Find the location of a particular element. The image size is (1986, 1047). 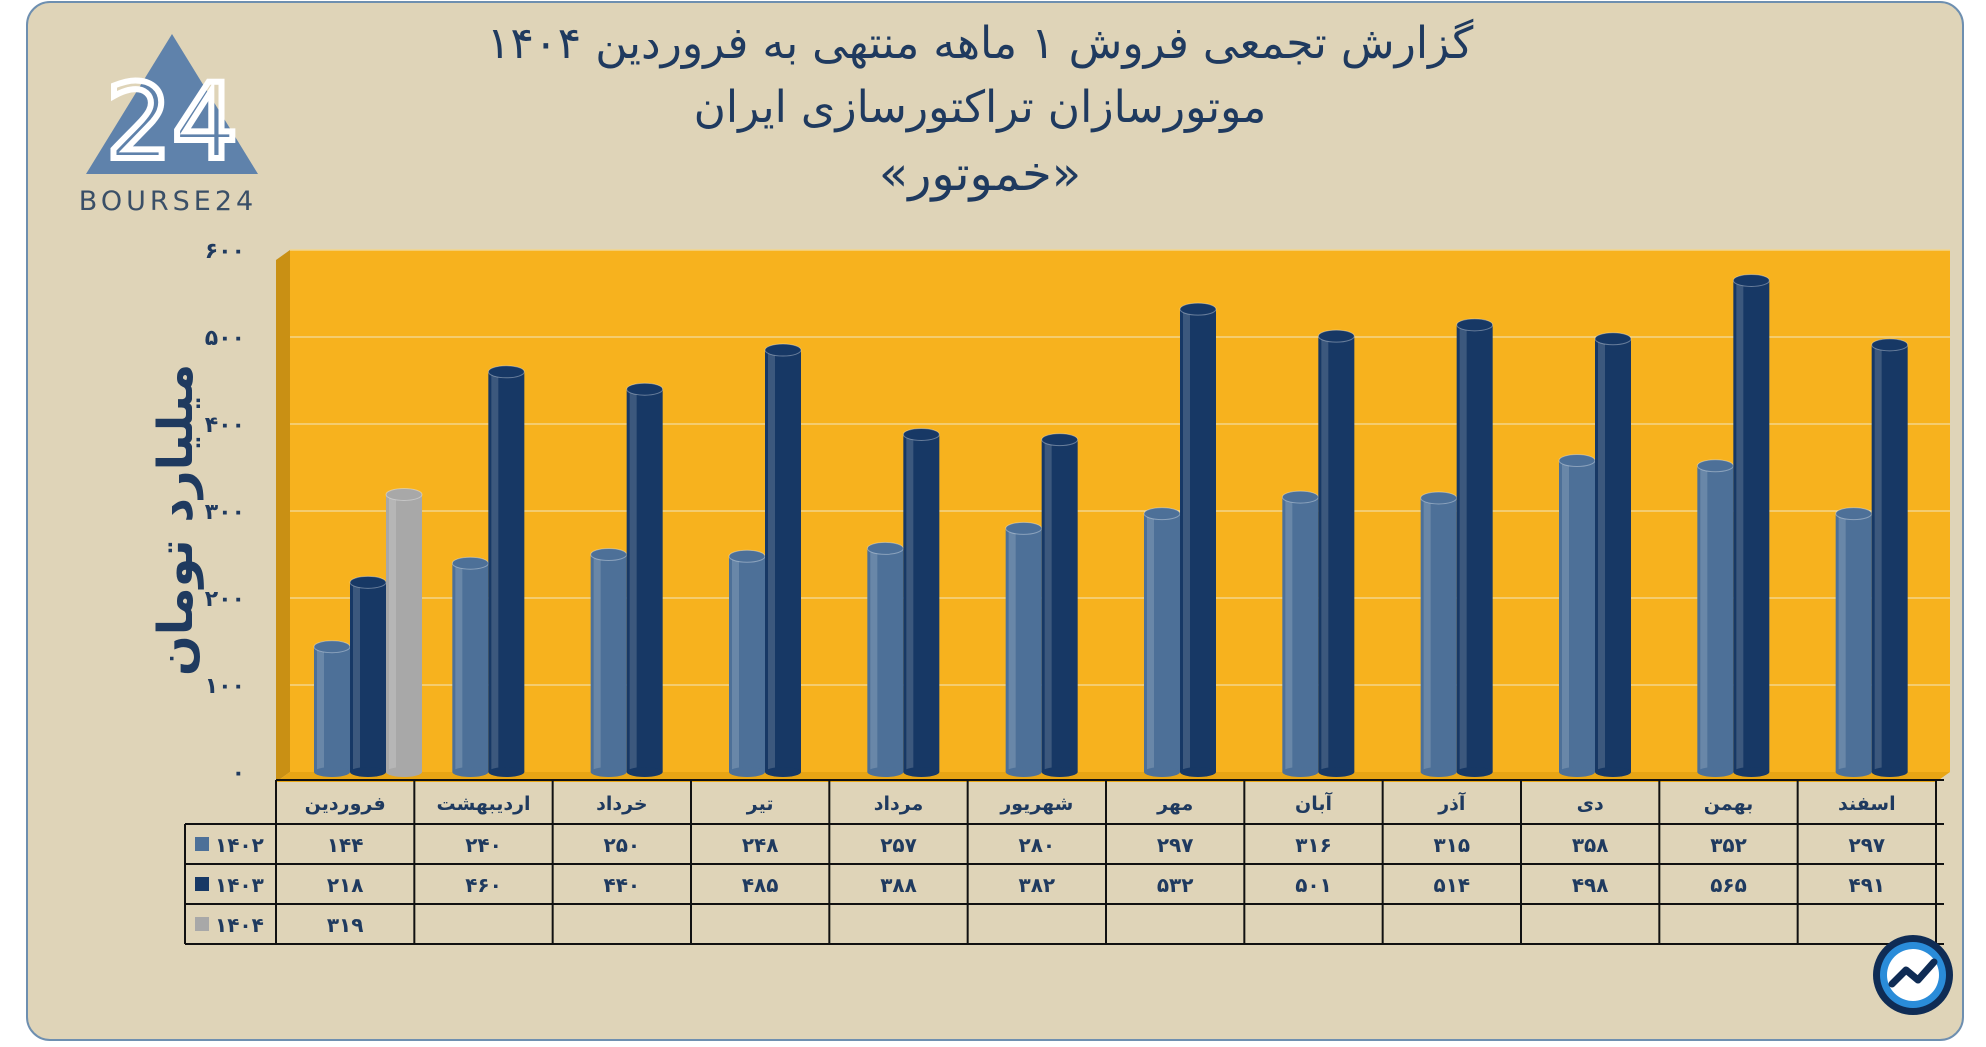

data-label: ۲۸۰ is located at coordinates (1037, 845).